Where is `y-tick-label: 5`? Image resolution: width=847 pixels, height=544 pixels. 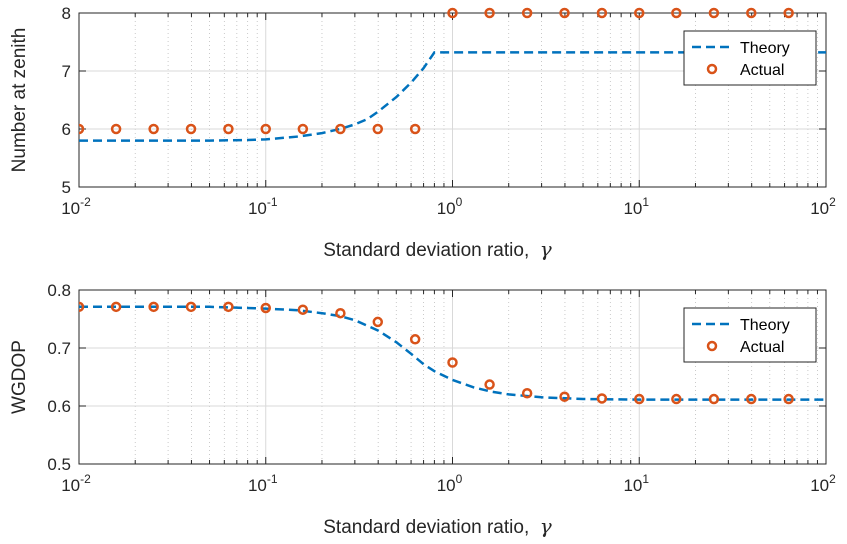
y-tick-label: 5 is located at coordinates (66, 187).